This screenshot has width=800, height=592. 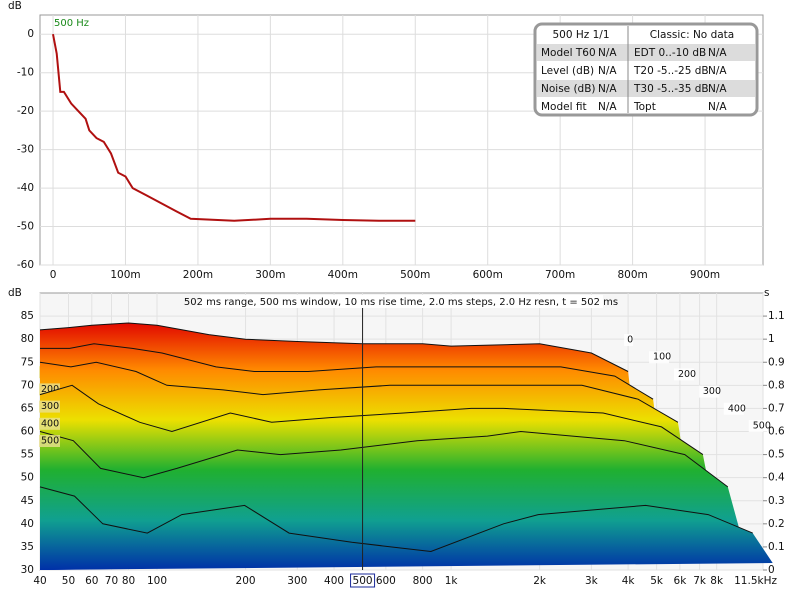 What do you see at coordinates (297, 581) in the screenshot?
I see `x-tick-label: 300` at bounding box center [297, 581].